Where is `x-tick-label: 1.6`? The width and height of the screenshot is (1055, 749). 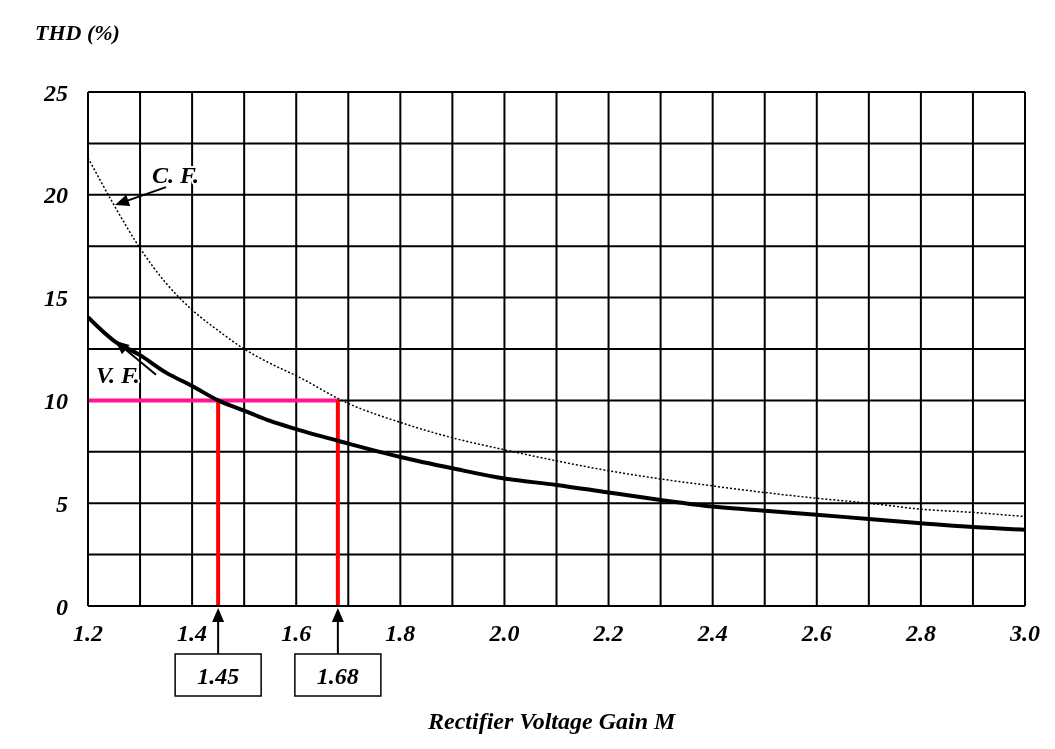
x-tick-label: 1.6 is located at coordinates (296, 633).